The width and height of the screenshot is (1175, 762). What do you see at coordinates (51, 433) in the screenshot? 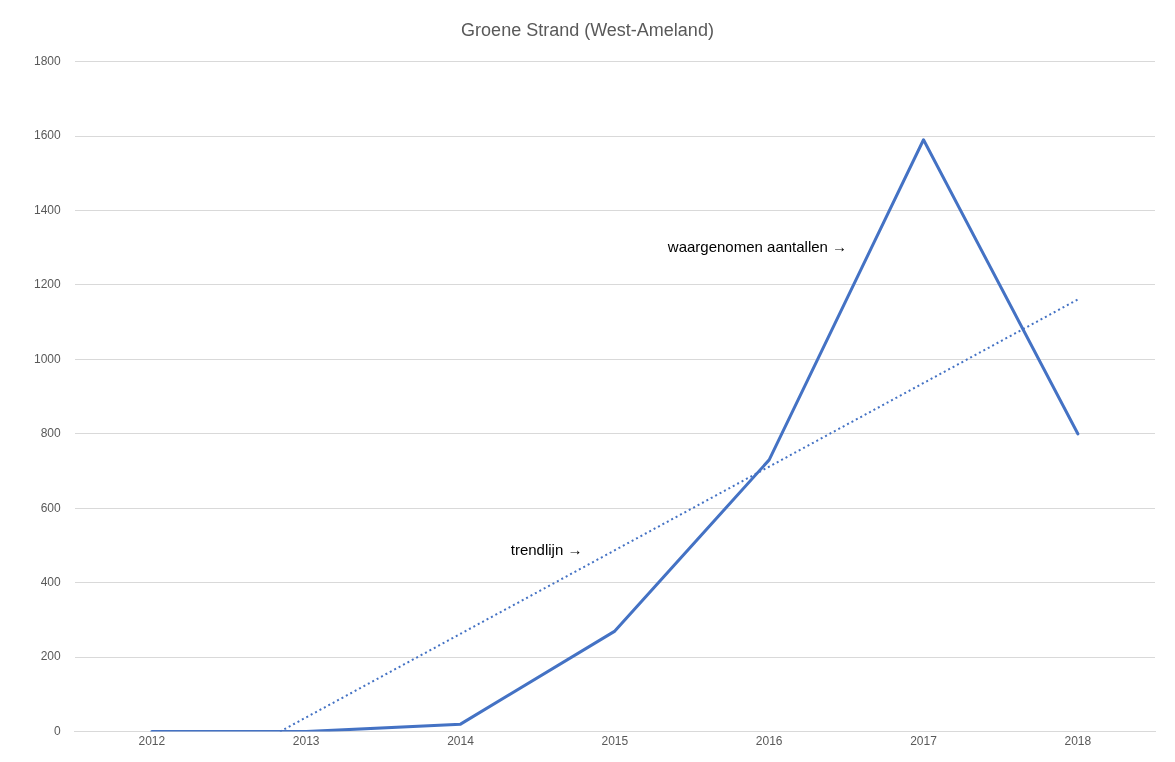
I see `y-tick-label: 800` at bounding box center [51, 433].